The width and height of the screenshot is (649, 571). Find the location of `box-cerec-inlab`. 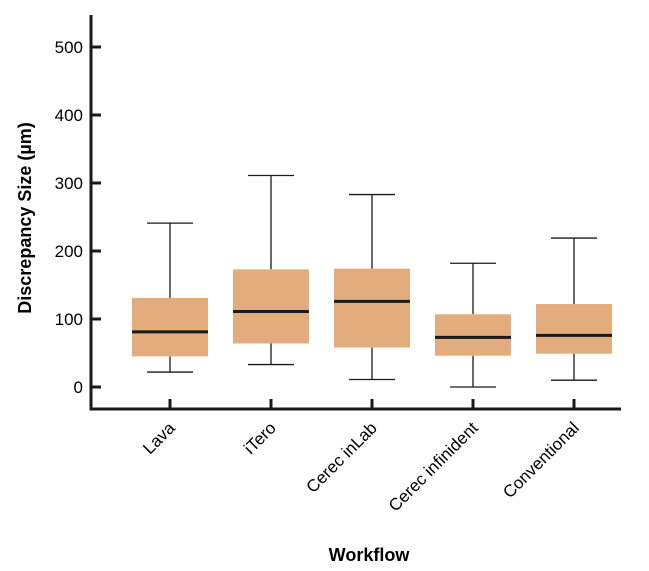

box-cerec-inlab is located at coordinates (372, 287).